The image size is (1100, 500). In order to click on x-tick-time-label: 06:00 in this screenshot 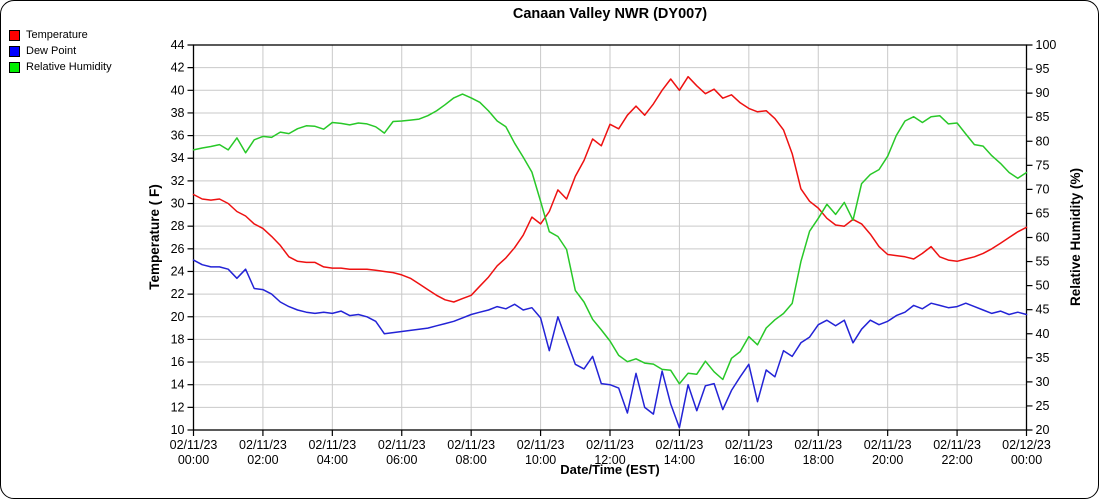, I will do `click(401, 460)`.